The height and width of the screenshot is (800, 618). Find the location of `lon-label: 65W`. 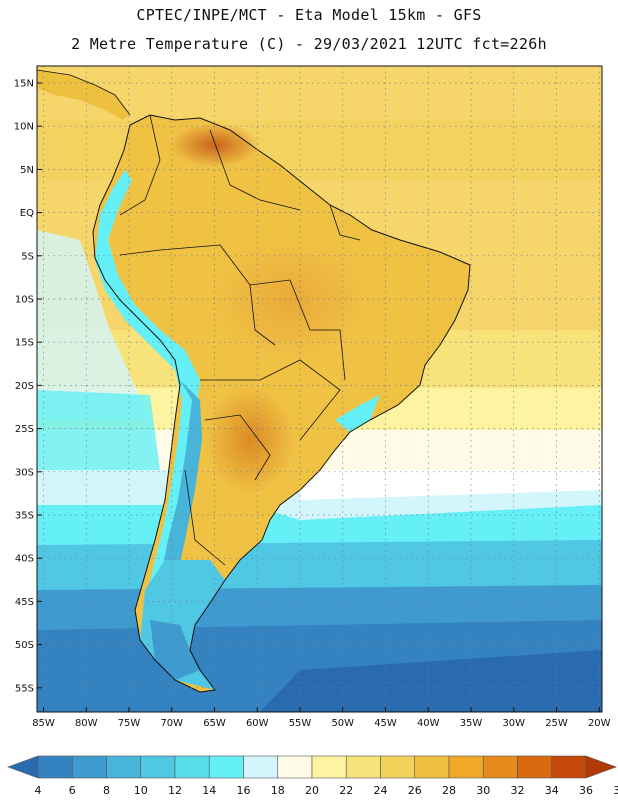

lon-label: 65W is located at coordinates (214, 723).